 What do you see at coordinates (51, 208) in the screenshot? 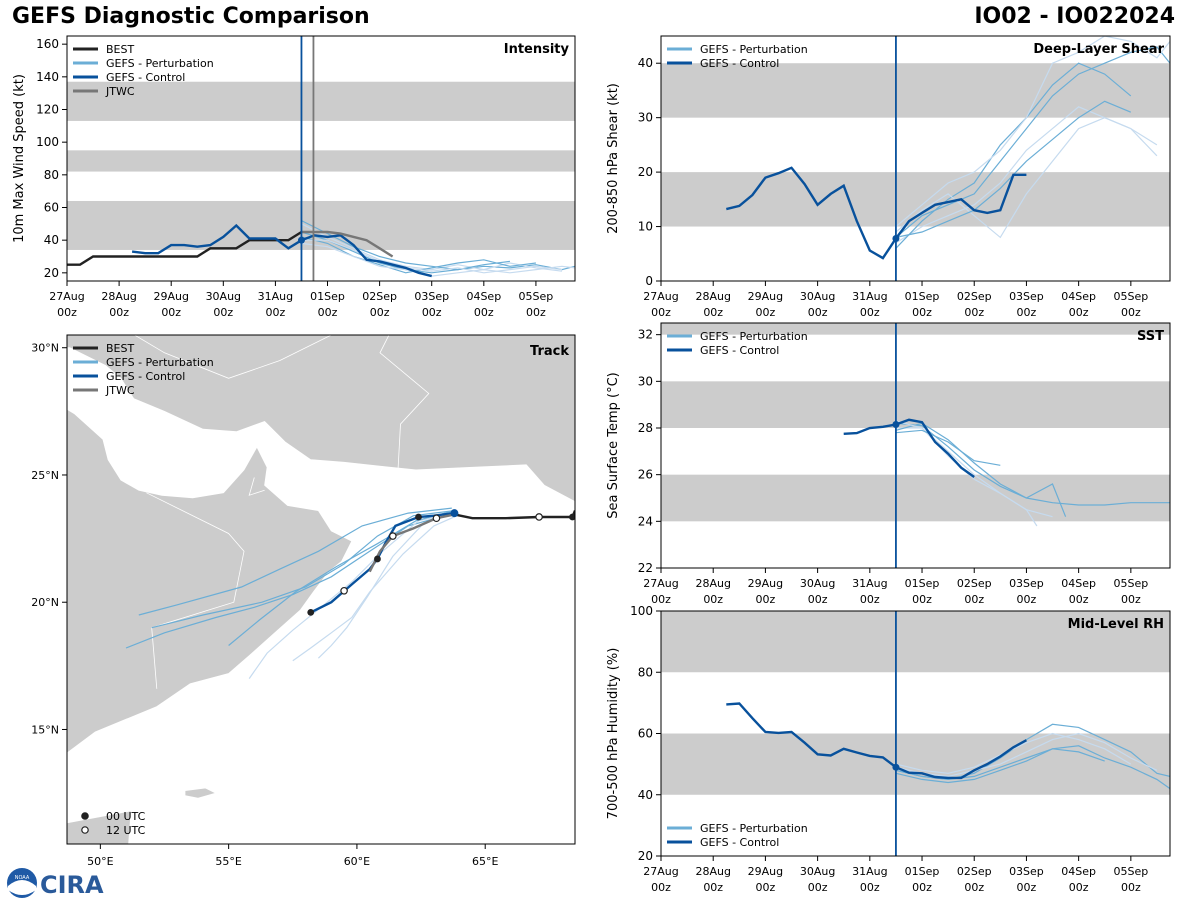
I see `intensity-ytick-label-2: 60` at bounding box center [51, 208].